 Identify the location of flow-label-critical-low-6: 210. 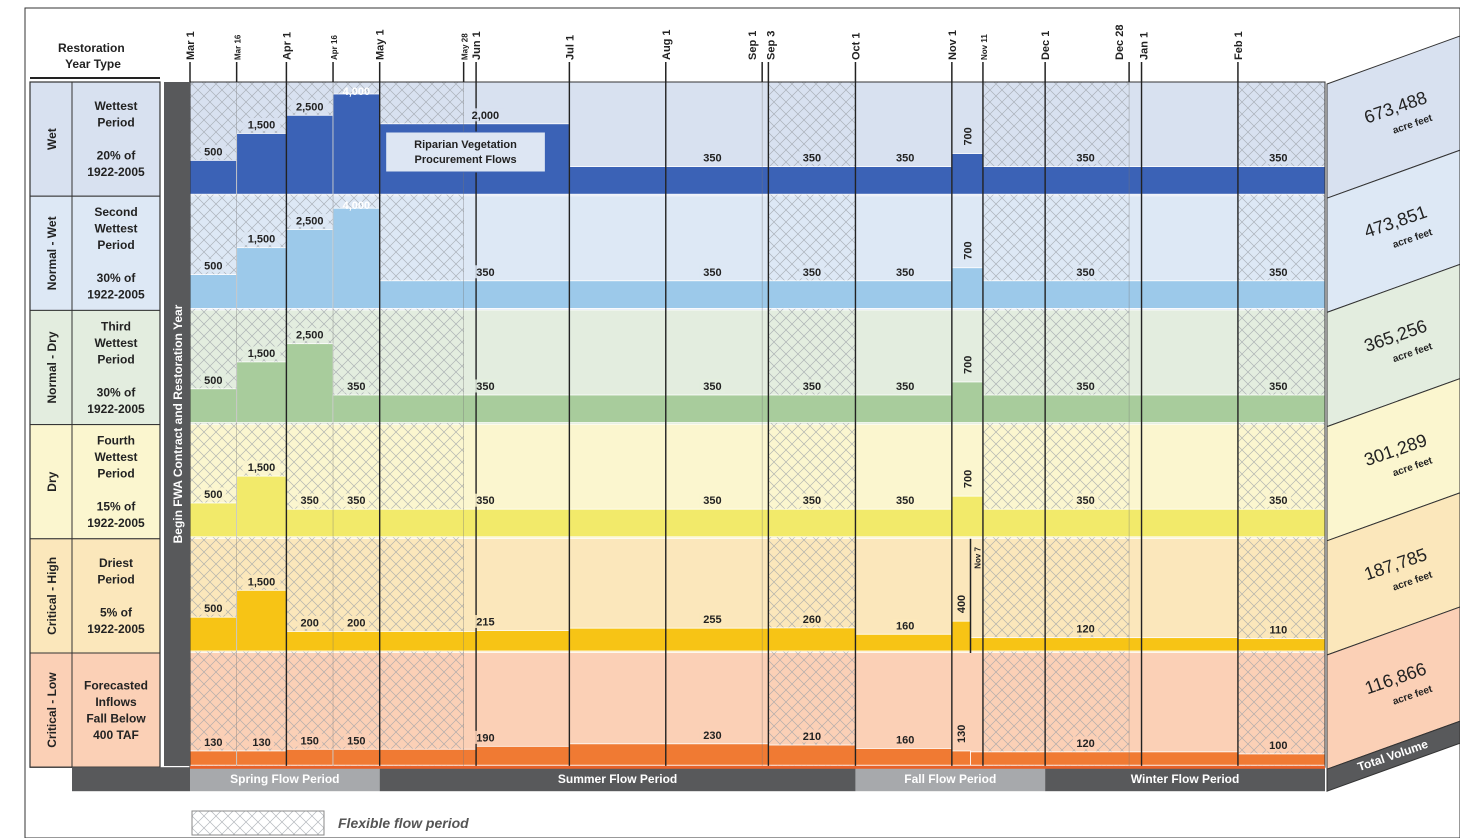
(812, 737).